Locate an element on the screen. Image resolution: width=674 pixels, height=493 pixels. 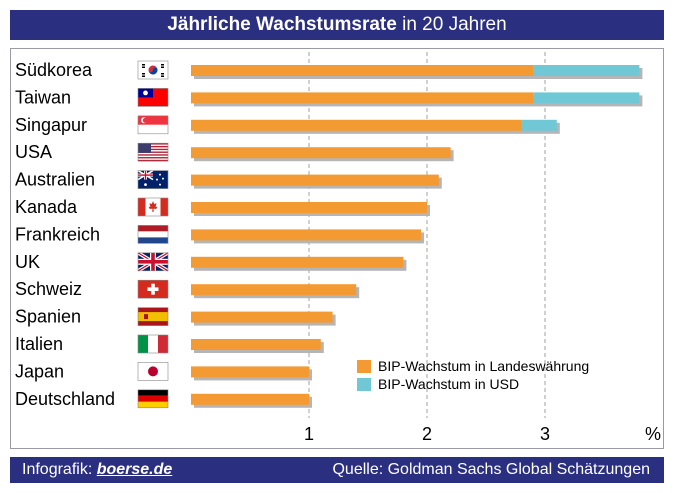
category-label: Japan is located at coordinates (39, 371).